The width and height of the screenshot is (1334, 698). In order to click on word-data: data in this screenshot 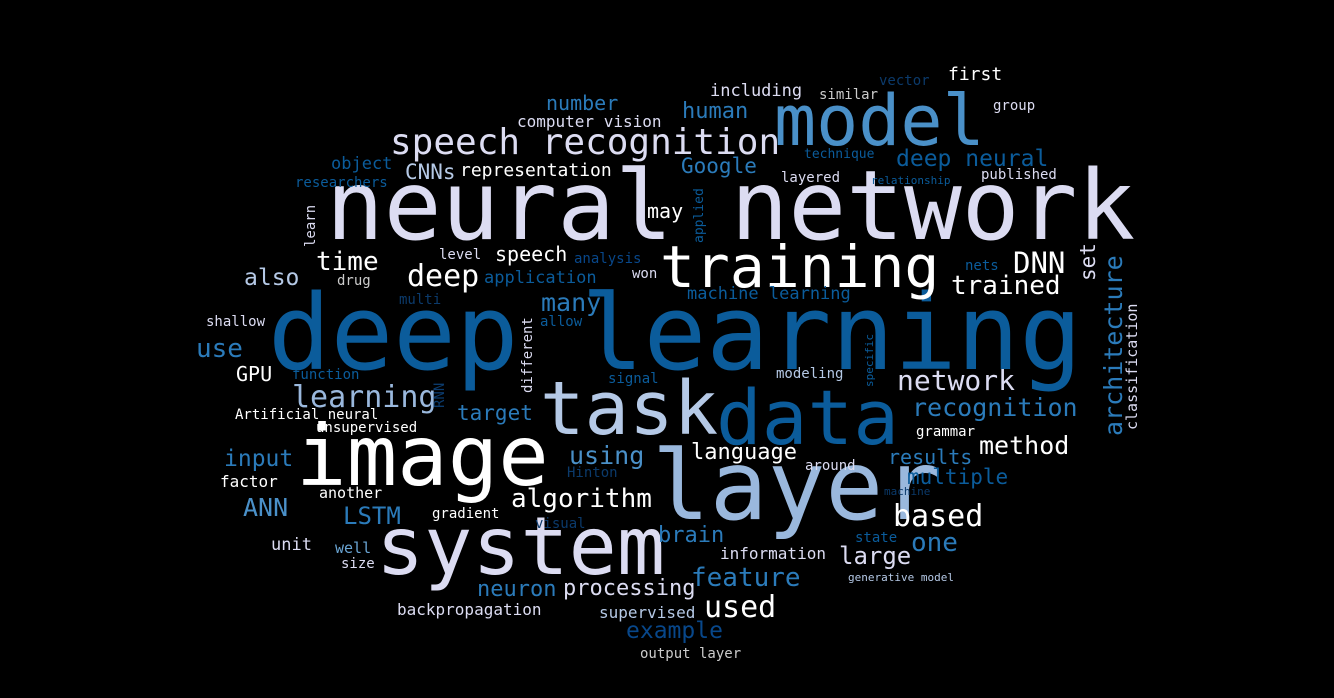, I will do `click(808, 417)`.